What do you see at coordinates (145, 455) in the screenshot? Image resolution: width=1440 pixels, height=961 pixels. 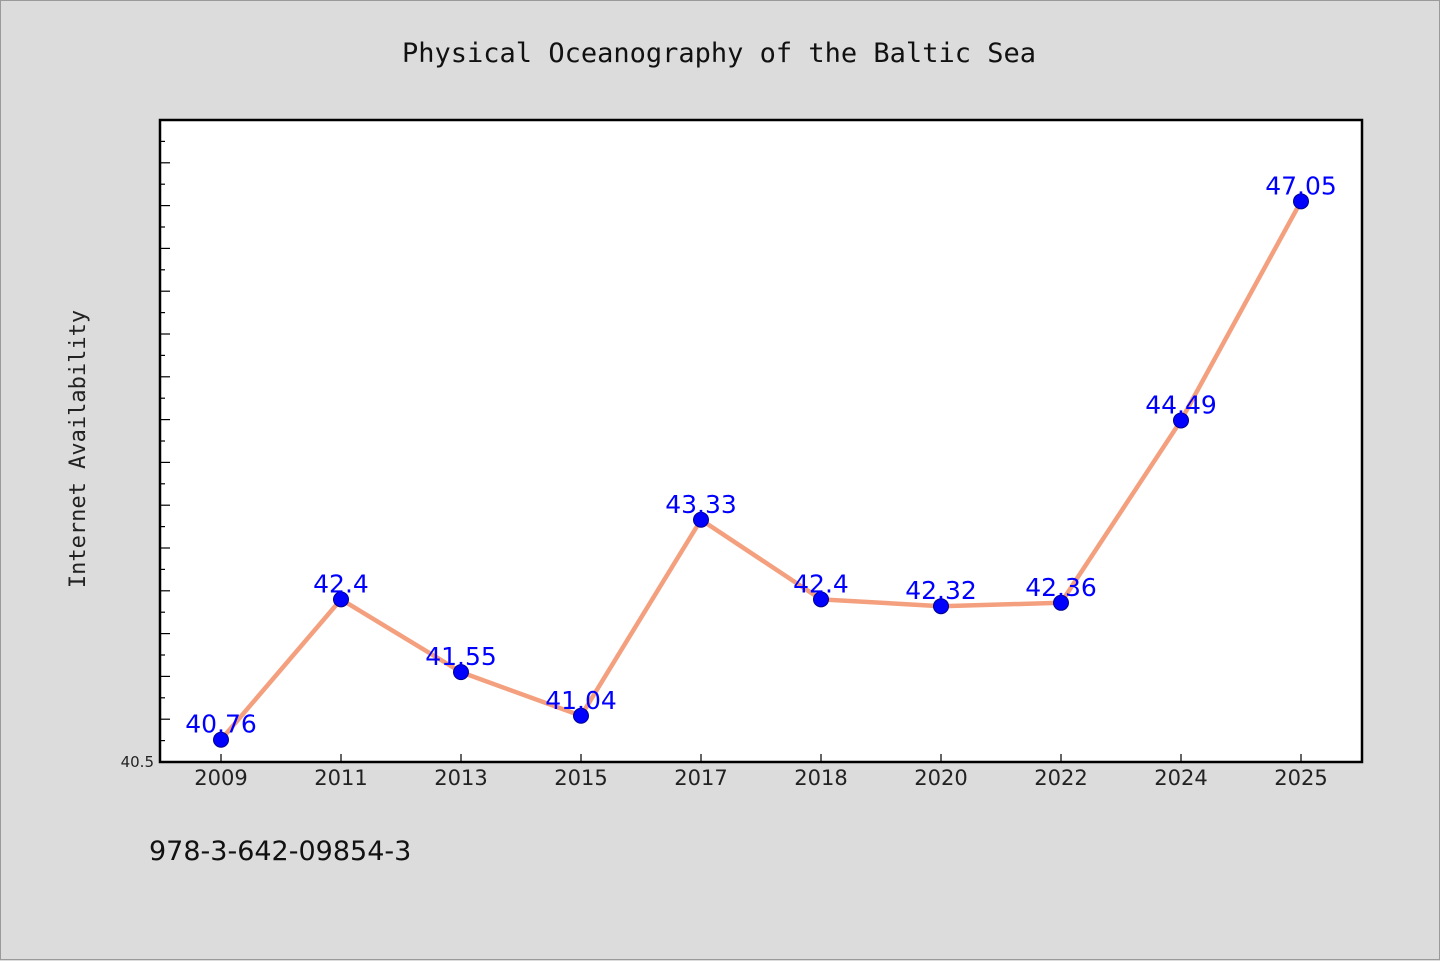 I see `y-axis-ticks: 40.5` at bounding box center [145, 455].